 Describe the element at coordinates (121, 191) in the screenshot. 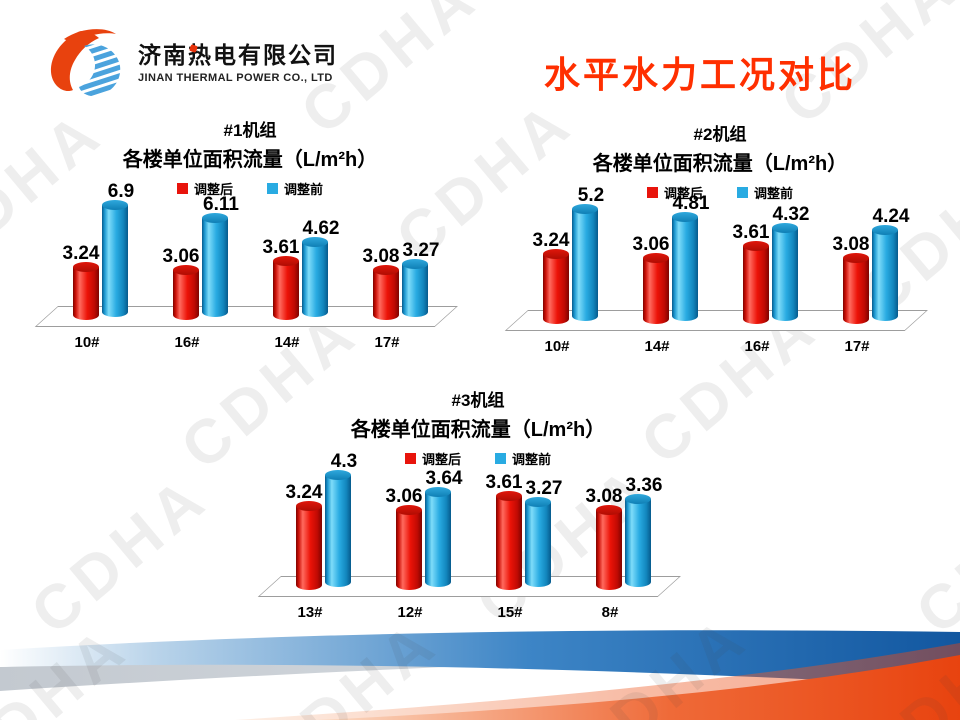

I see `value-label-before: 6.9` at that location.